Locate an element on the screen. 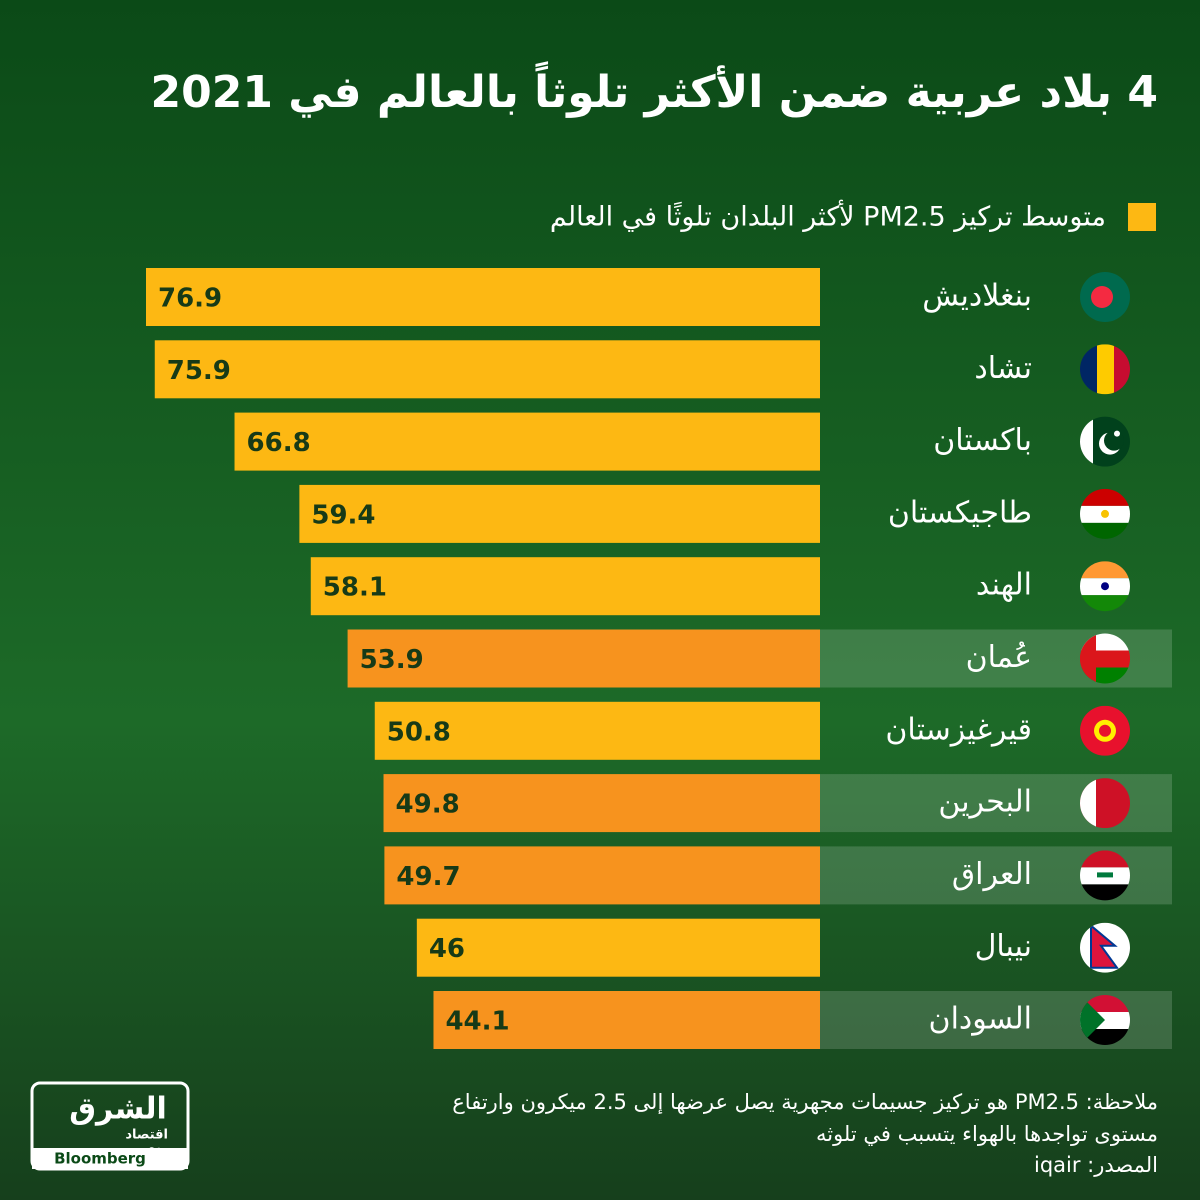 The height and width of the screenshot is (1200, 1200). value-label: 59.4 is located at coordinates (343, 515).